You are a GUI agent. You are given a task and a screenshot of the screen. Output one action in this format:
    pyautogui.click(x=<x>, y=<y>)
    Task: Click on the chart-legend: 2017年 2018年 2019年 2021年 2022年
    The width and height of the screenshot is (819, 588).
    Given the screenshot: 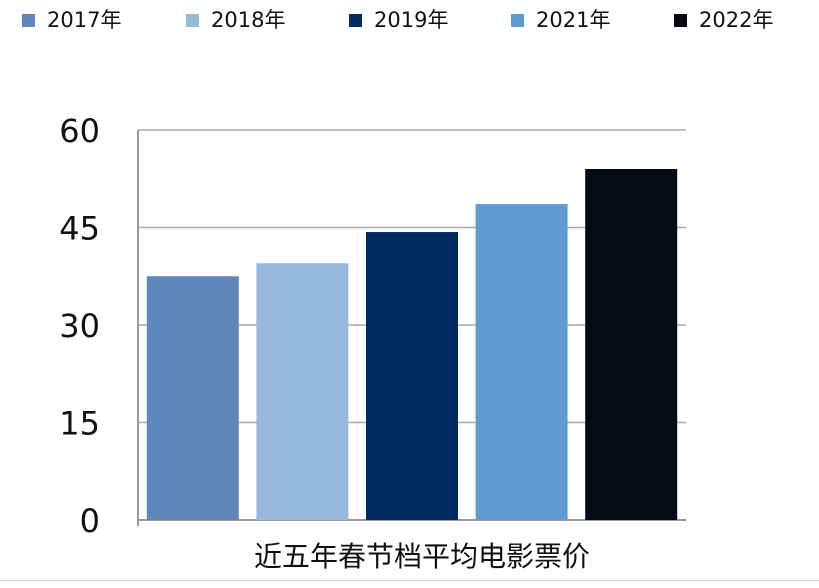 What is the action you would take?
    pyautogui.click(x=409, y=20)
    